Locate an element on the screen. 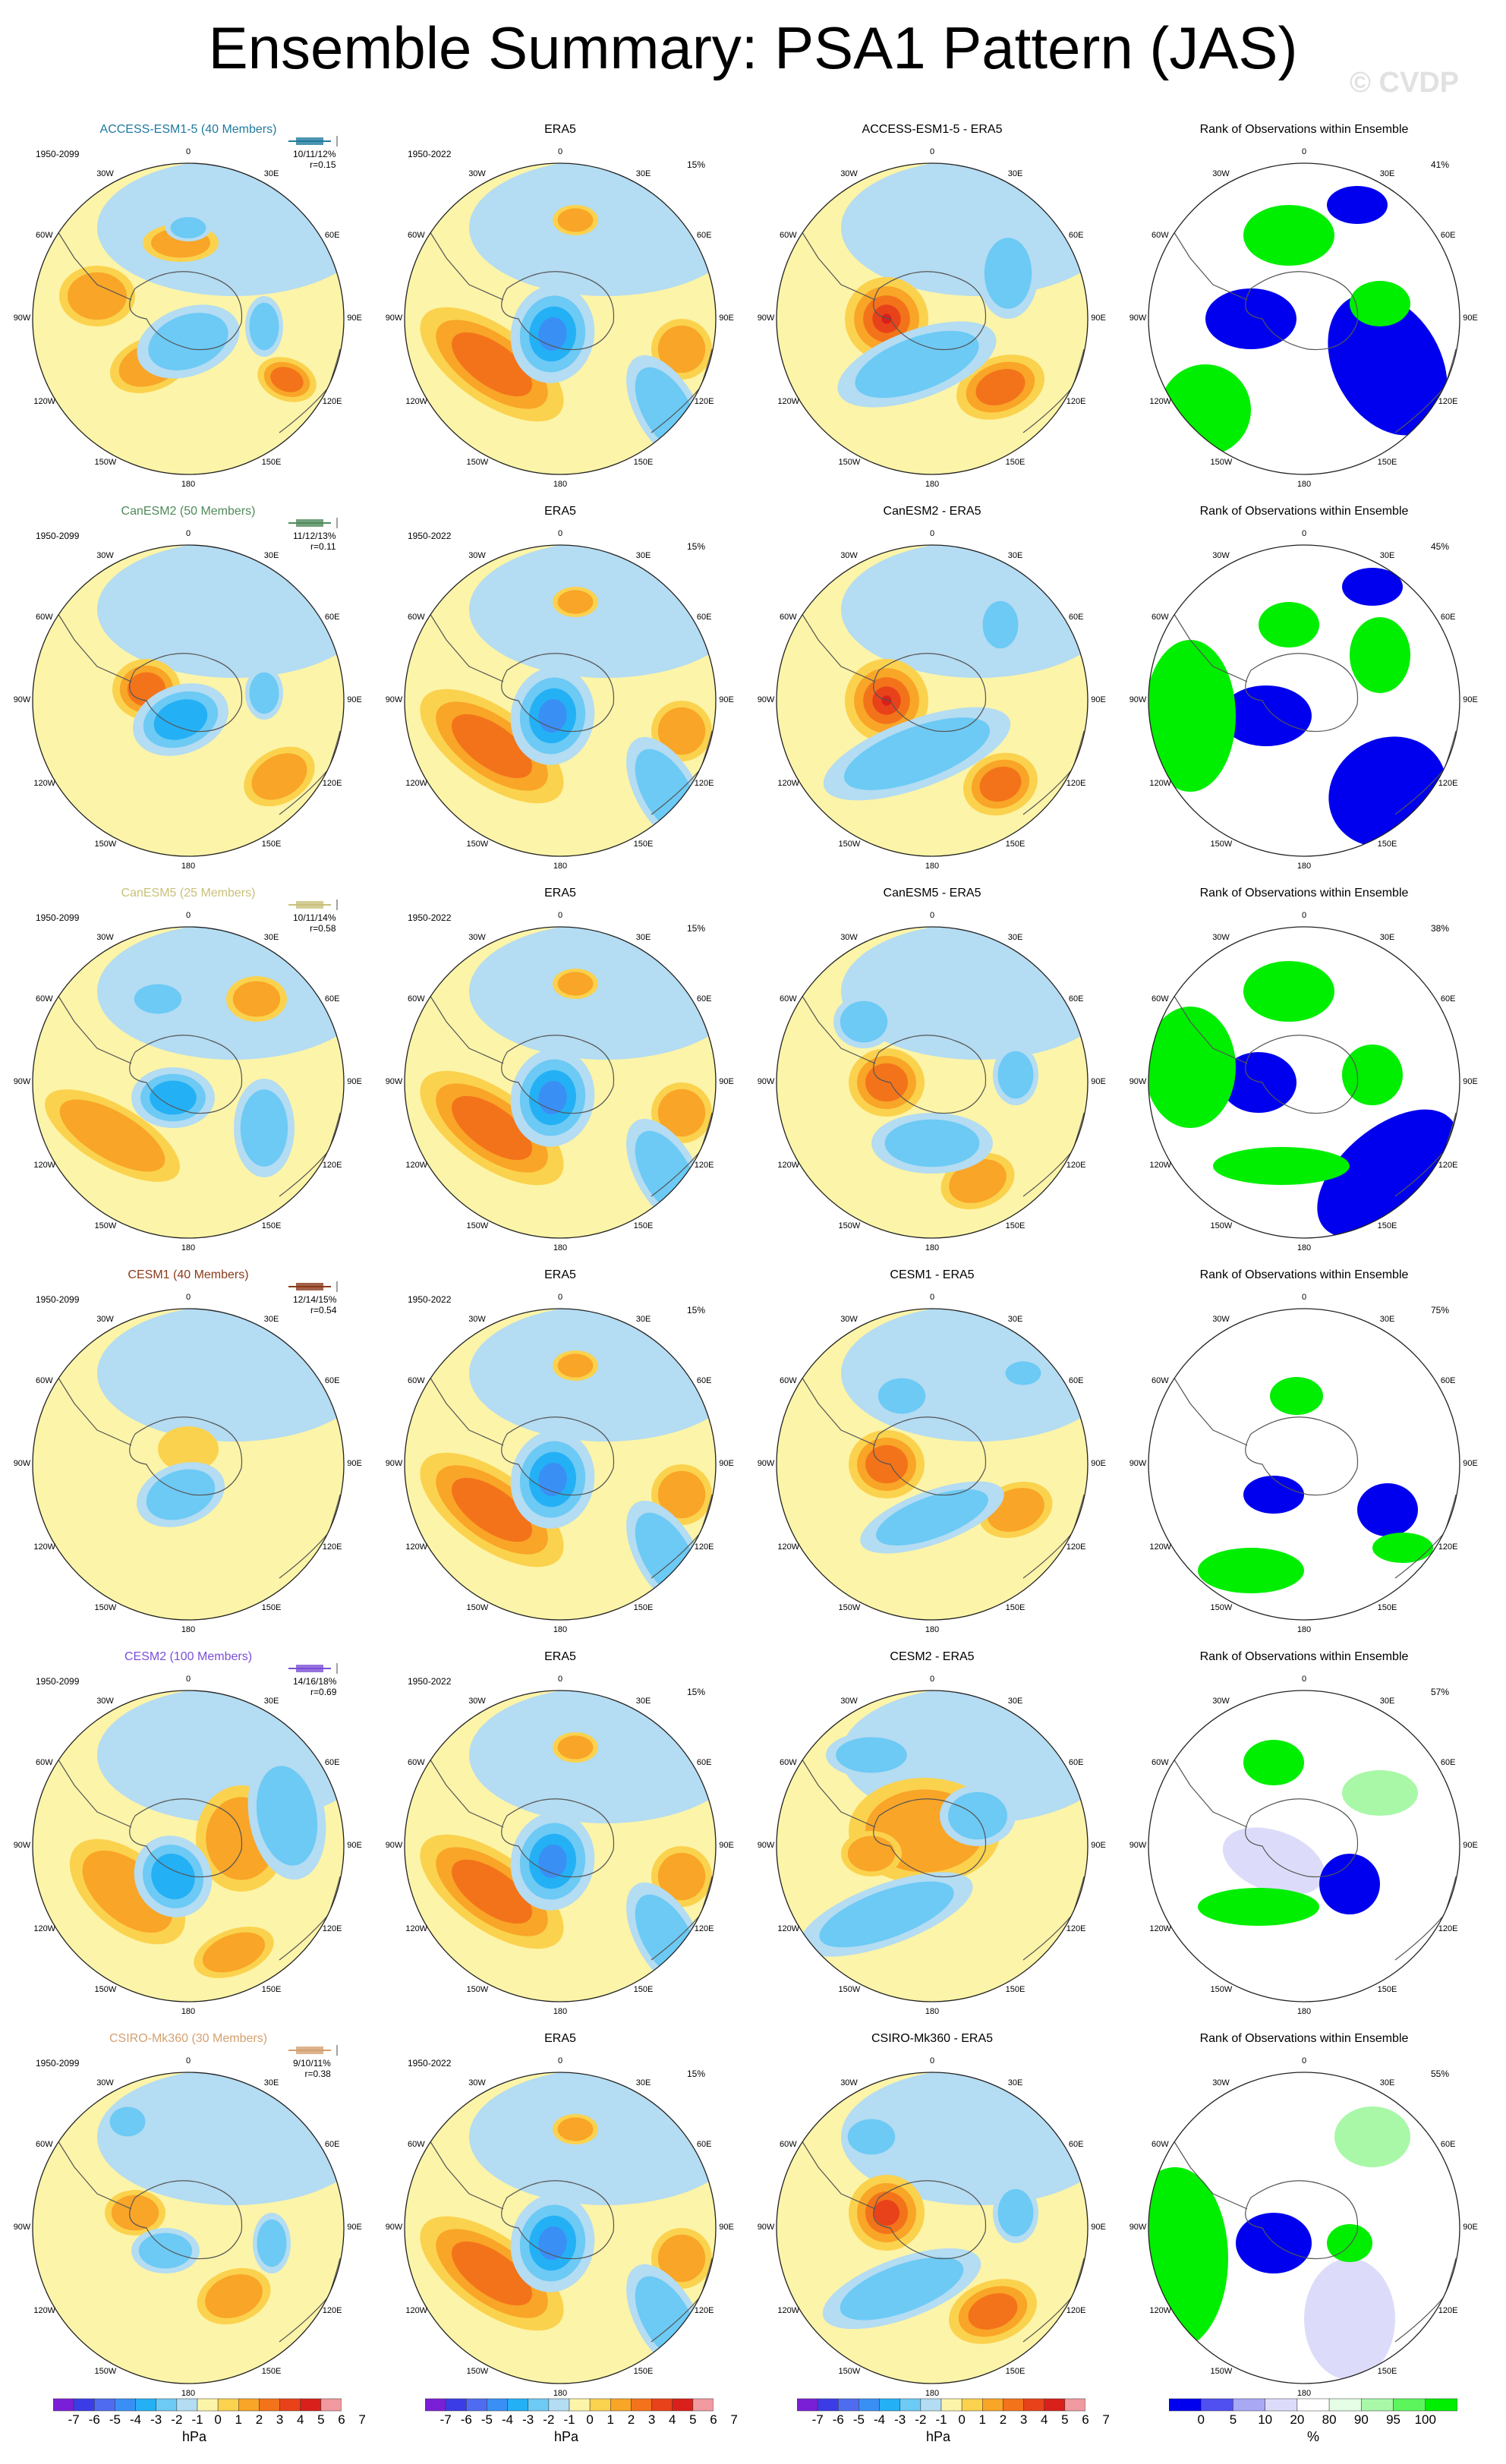 The width and height of the screenshot is (1506, 2464). pct-variance: 9/10/11% is located at coordinates (312, 2064).